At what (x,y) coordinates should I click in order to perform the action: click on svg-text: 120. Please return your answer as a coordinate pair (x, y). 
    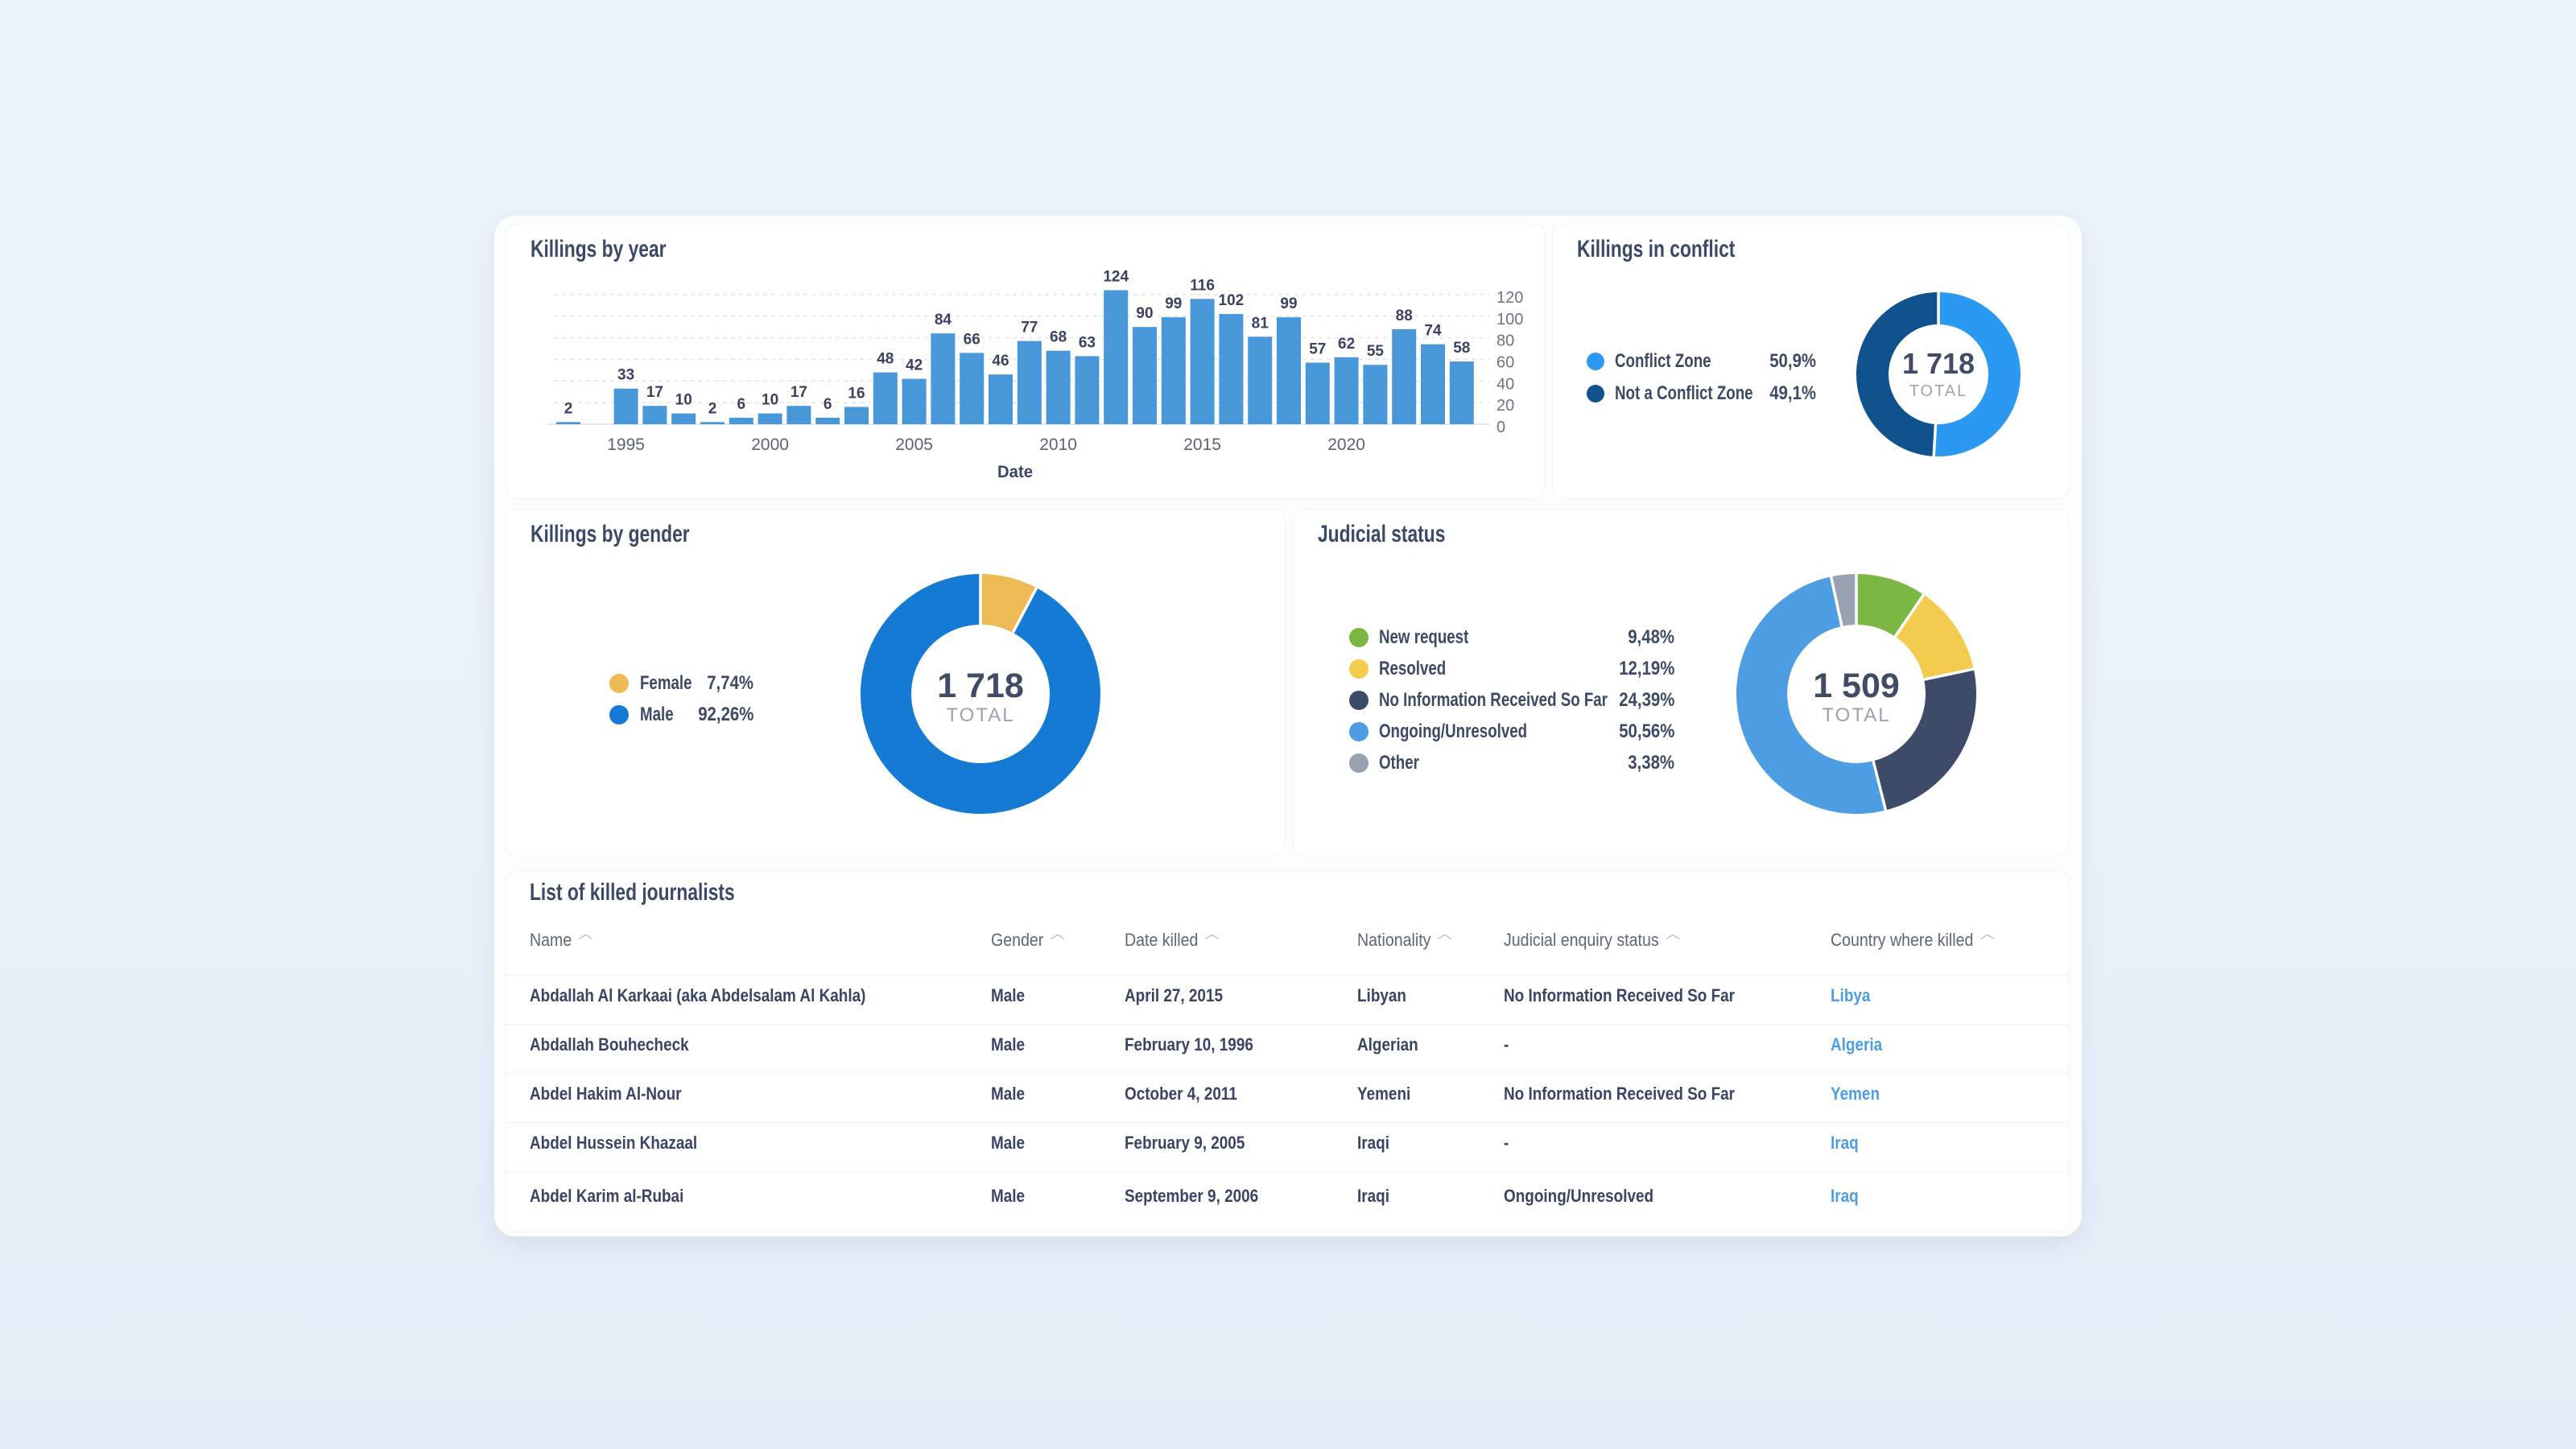
    Looking at the image, I should click on (1509, 298).